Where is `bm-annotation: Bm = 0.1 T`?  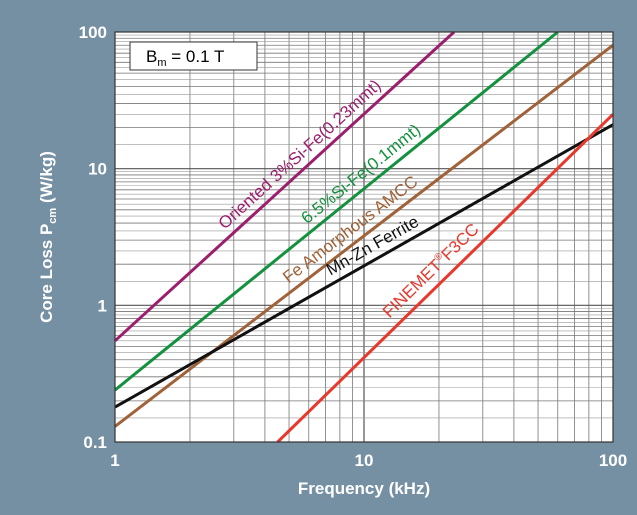 bm-annotation: Bm = 0.1 T is located at coordinates (193, 56).